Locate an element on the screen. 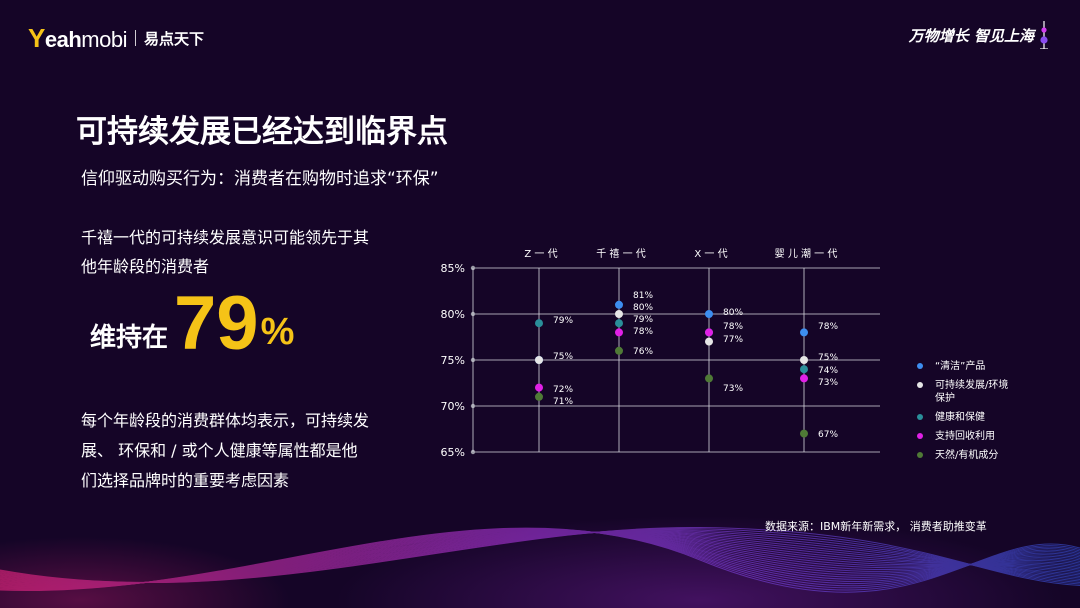  legend-item: 健康和保健 is located at coordinates (979, 417).